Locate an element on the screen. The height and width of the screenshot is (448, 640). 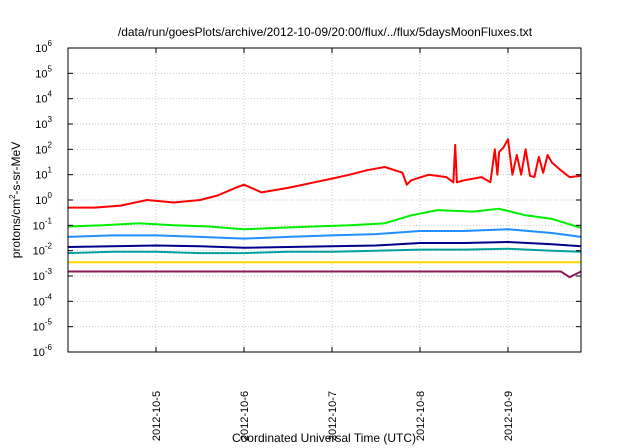
y-tick-label: 10⁻⁶ is located at coordinates (43, 351).